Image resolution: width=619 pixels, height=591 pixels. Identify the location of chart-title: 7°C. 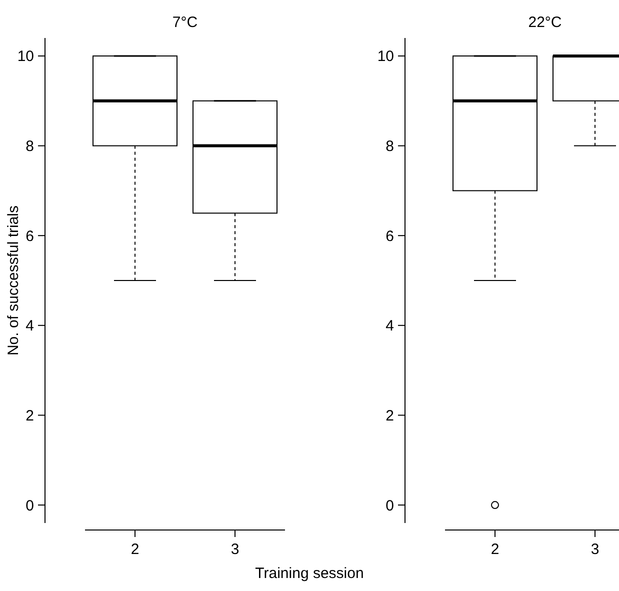
(185, 22).